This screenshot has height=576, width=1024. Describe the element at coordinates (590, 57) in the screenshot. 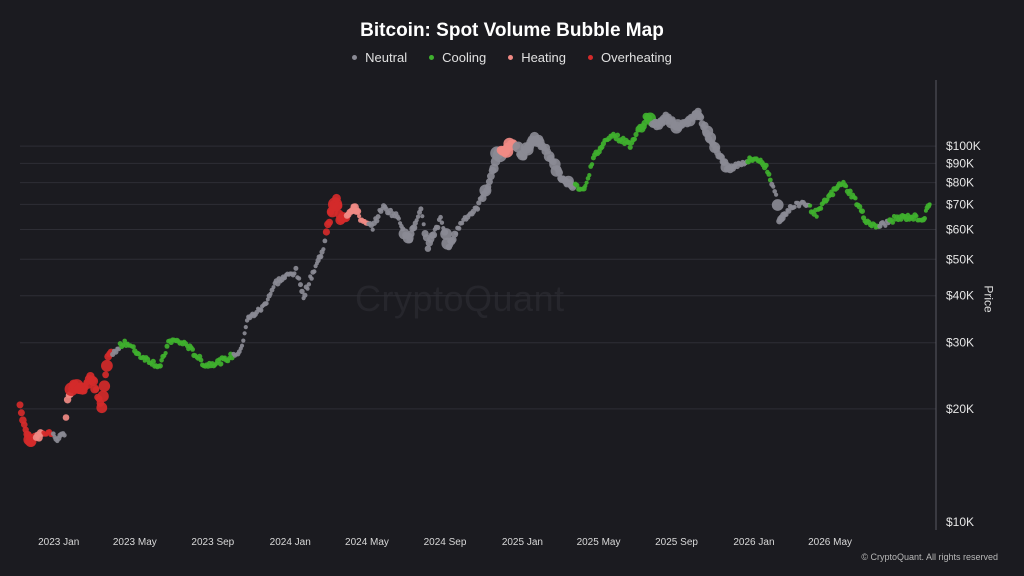

I see `legend-marker-overheating` at that location.